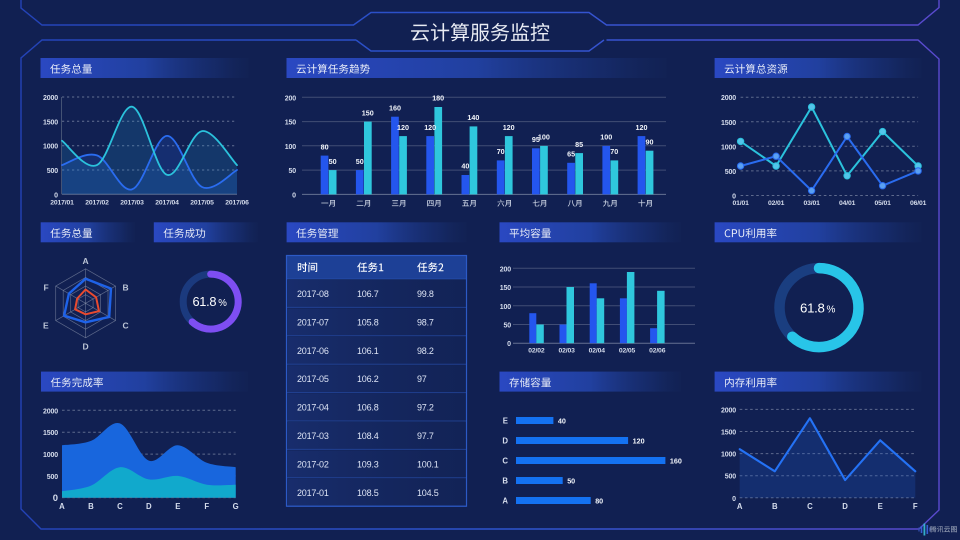 This screenshot has height=540, width=960. What do you see at coordinates (579, 144) in the screenshot?
I see `svg-text: 85` at bounding box center [579, 144].